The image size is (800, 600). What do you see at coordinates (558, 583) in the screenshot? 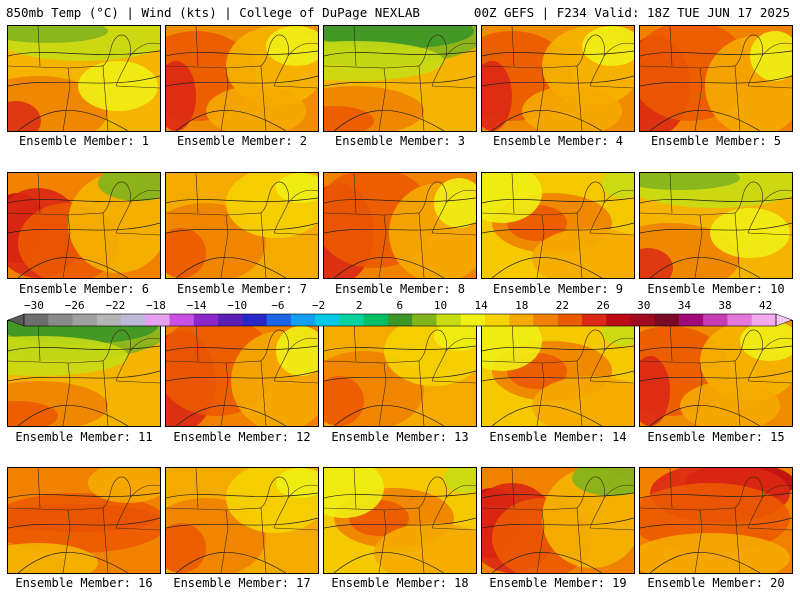
I see `ensemble-member-label: Ensemble Member: 19` at bounding box center [558, 583].